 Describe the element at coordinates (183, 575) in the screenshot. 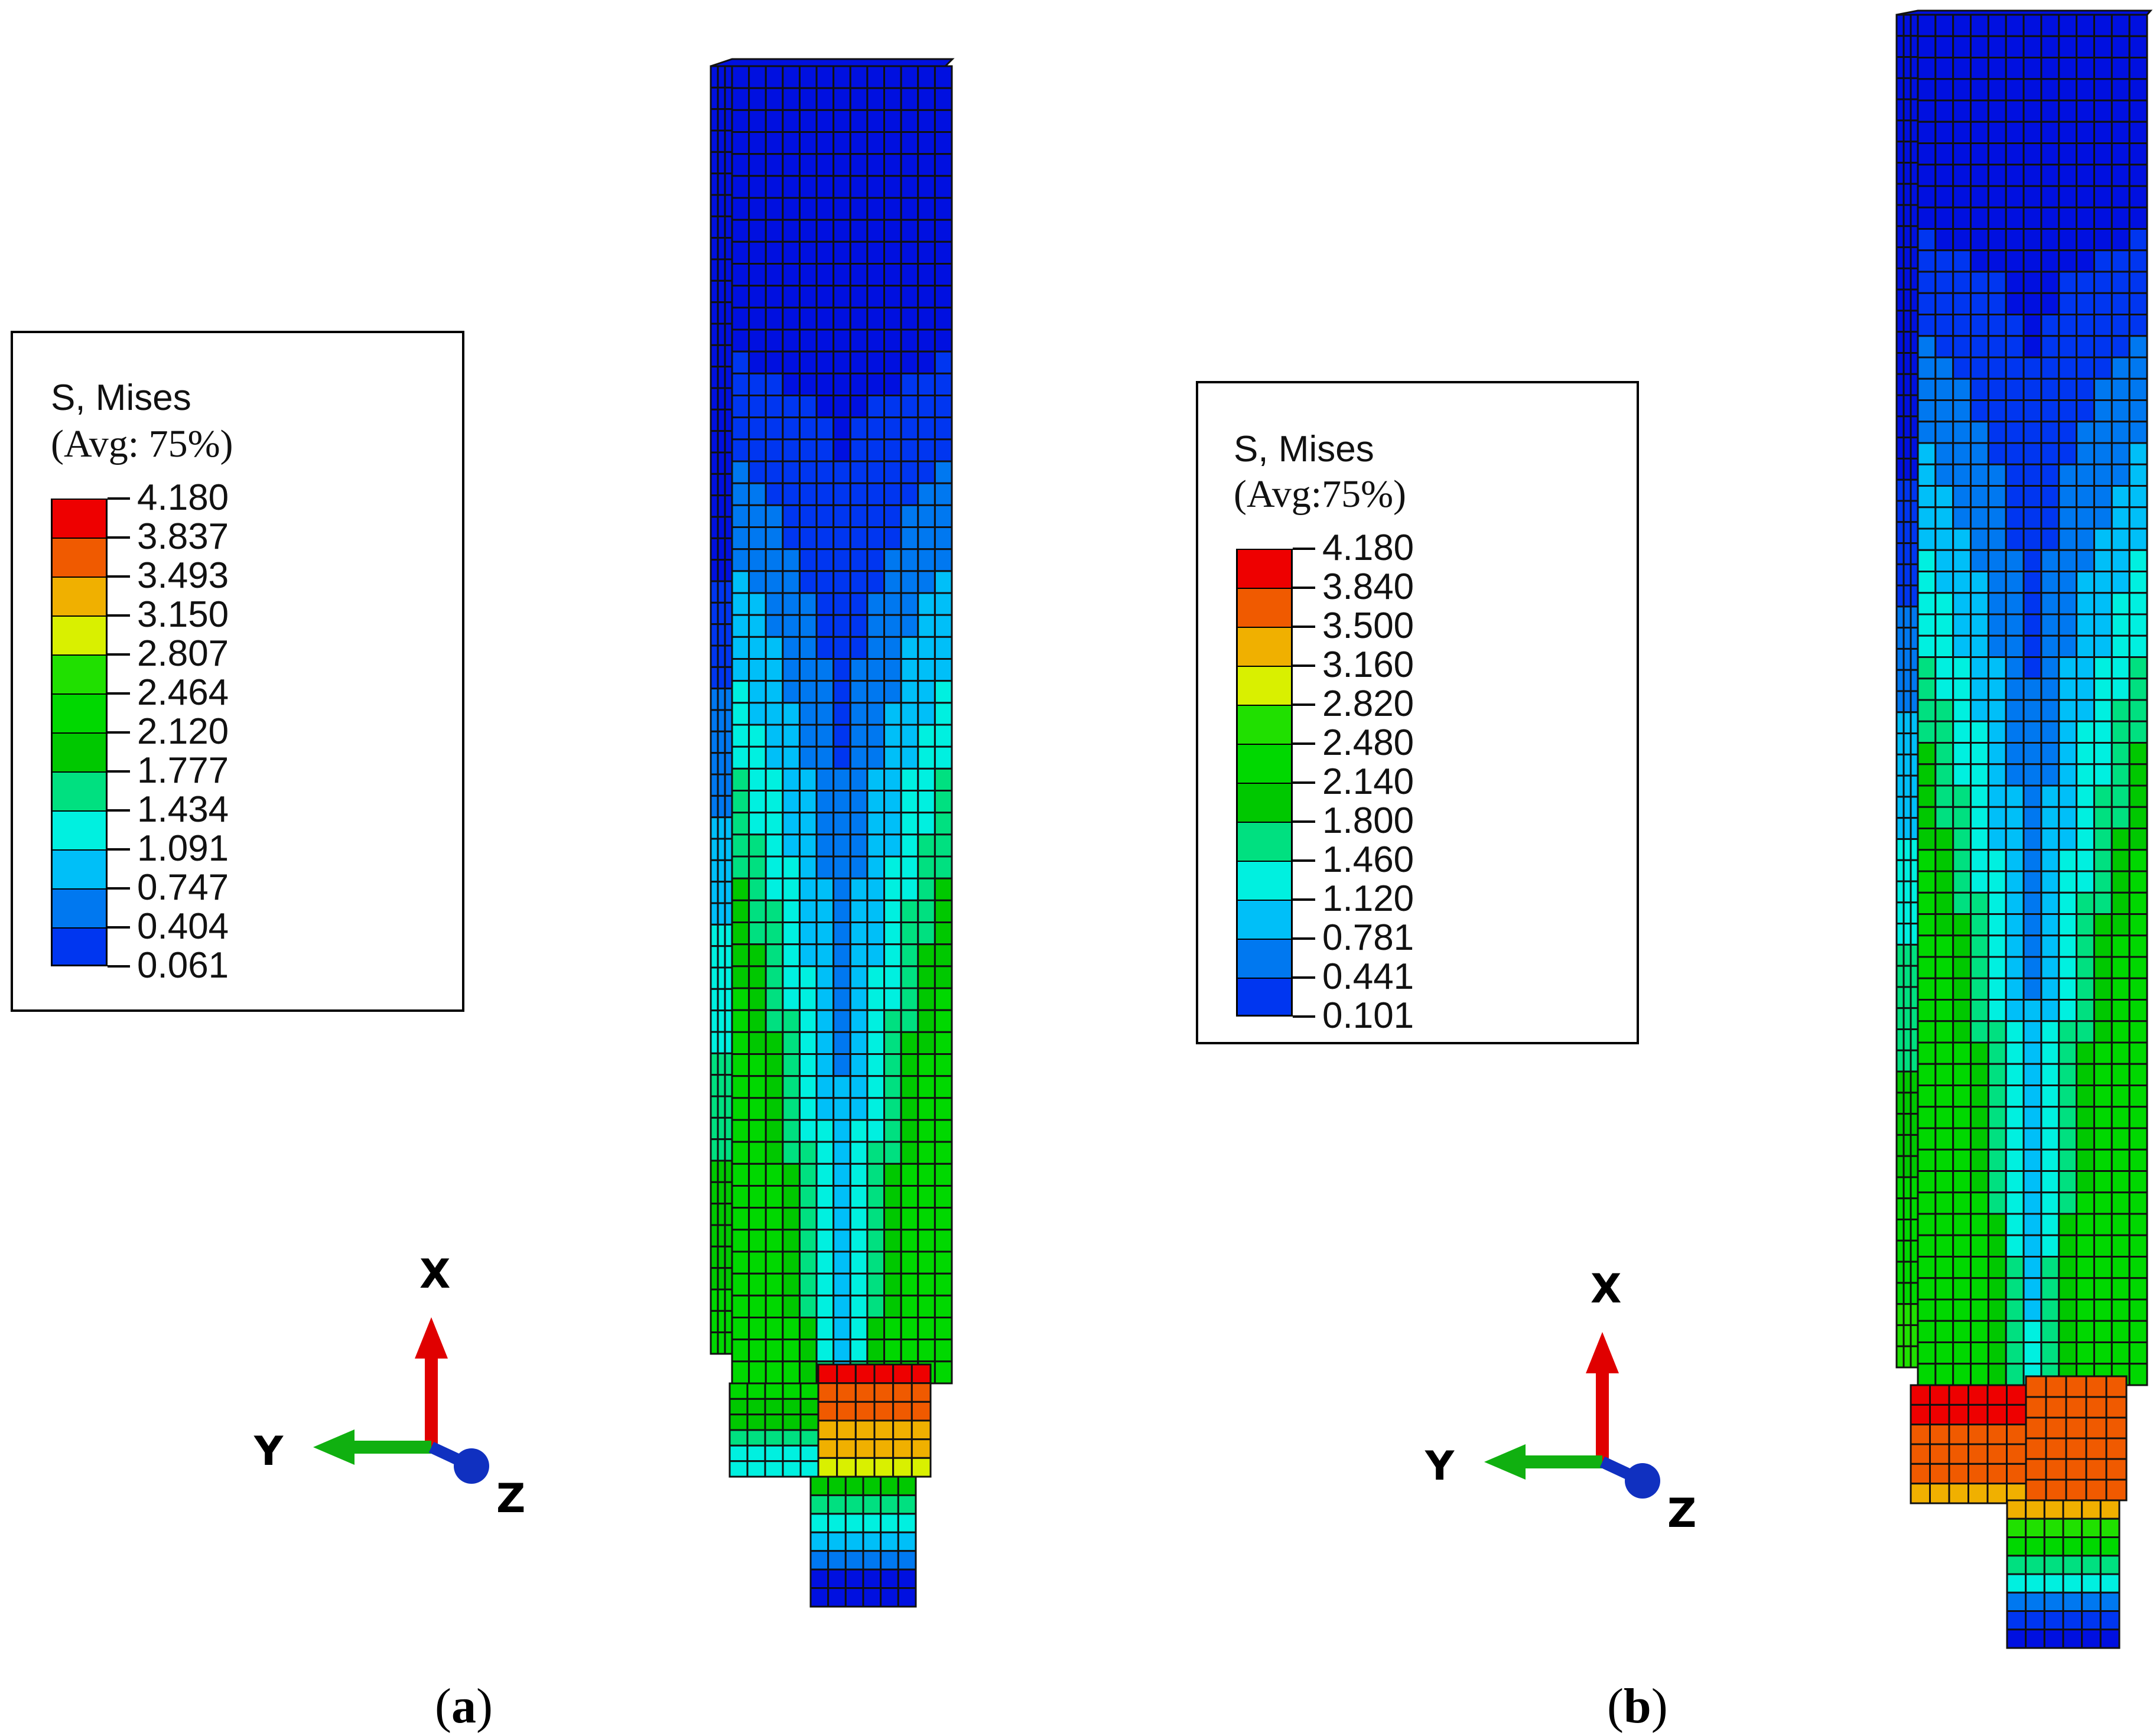

I see `legend-value: 3.493` at that location.